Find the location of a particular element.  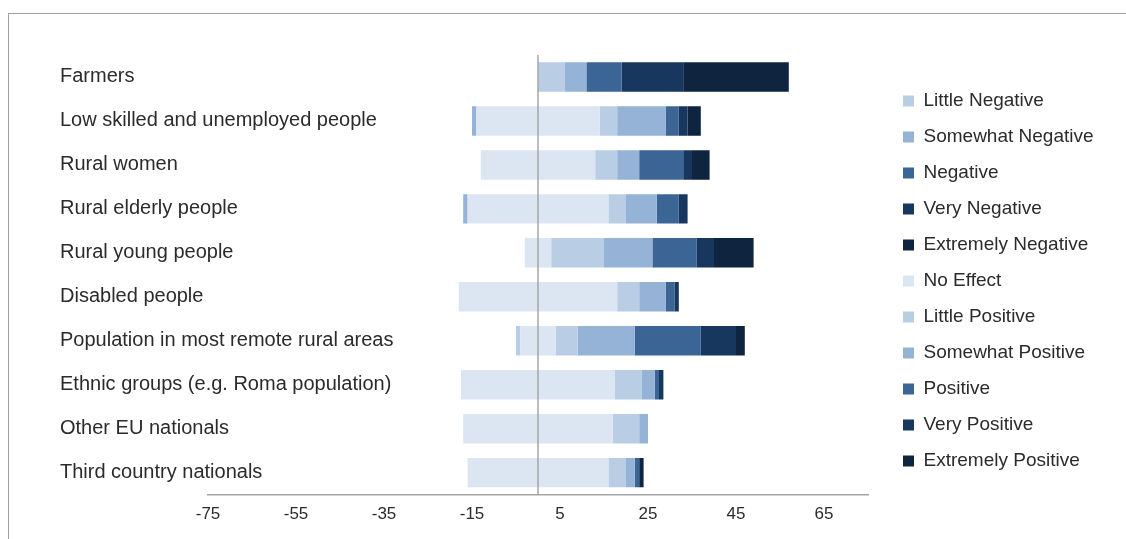

x-tick-label: 45 is located at coordinates (736, 514).